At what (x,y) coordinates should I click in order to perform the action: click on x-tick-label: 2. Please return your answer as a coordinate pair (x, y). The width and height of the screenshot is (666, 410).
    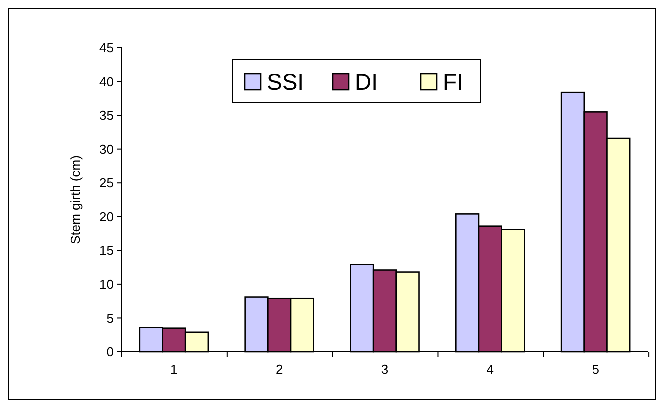
    Looking at the image, I should click on (280, 369).